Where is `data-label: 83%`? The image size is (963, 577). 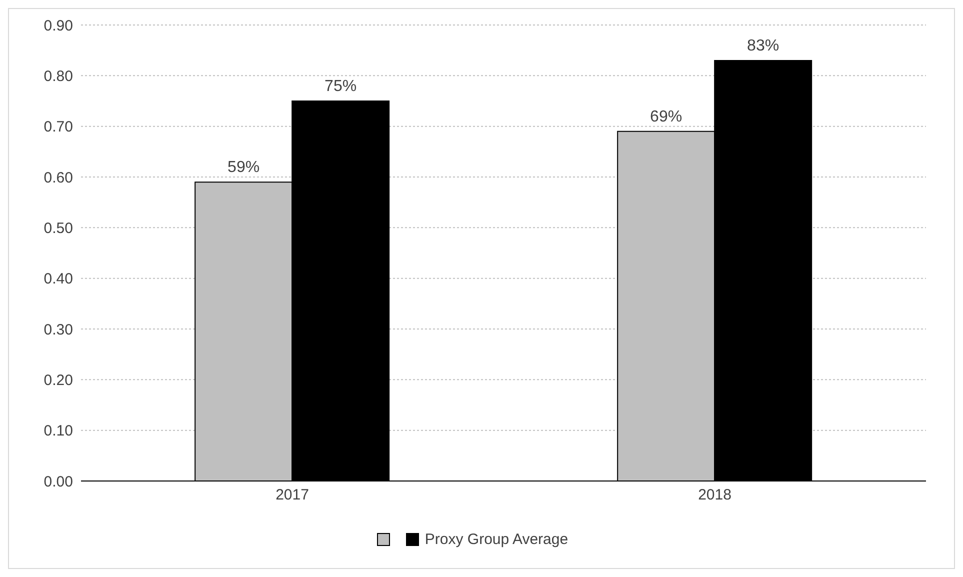 data-label: 83% is located at coordinates (763, 45).